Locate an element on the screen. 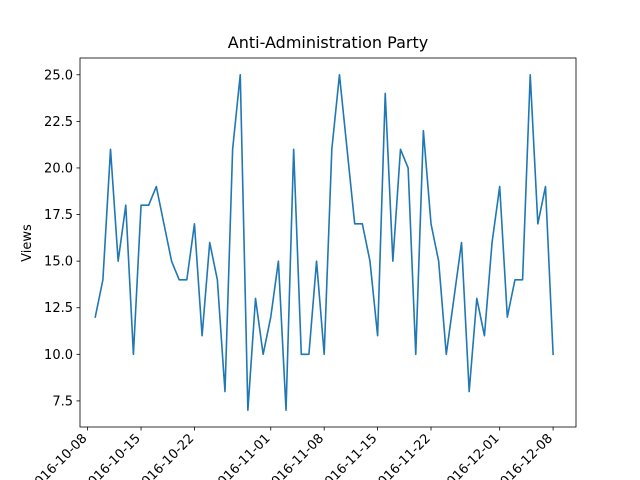 Image resolution: width=640 pixels, height=480 pixels. y-tick-label: 20.0 is located at coordinates (58, 168).